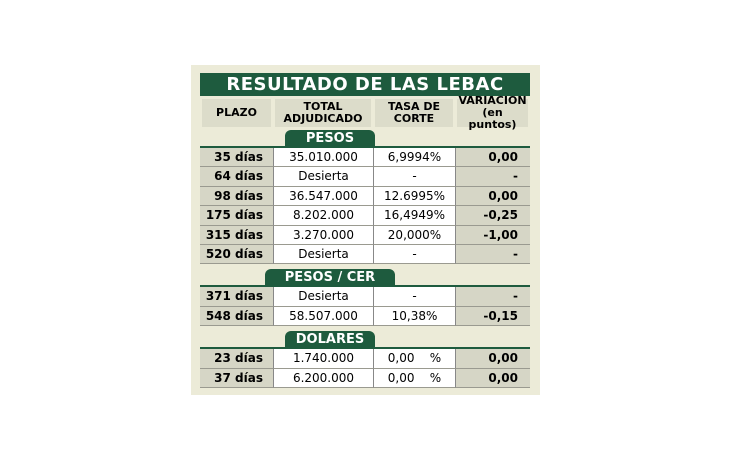 Image resolution: width=730 pixels, height=460 pixels. I want to click on header-line: PLAZO, so click(236, 112).